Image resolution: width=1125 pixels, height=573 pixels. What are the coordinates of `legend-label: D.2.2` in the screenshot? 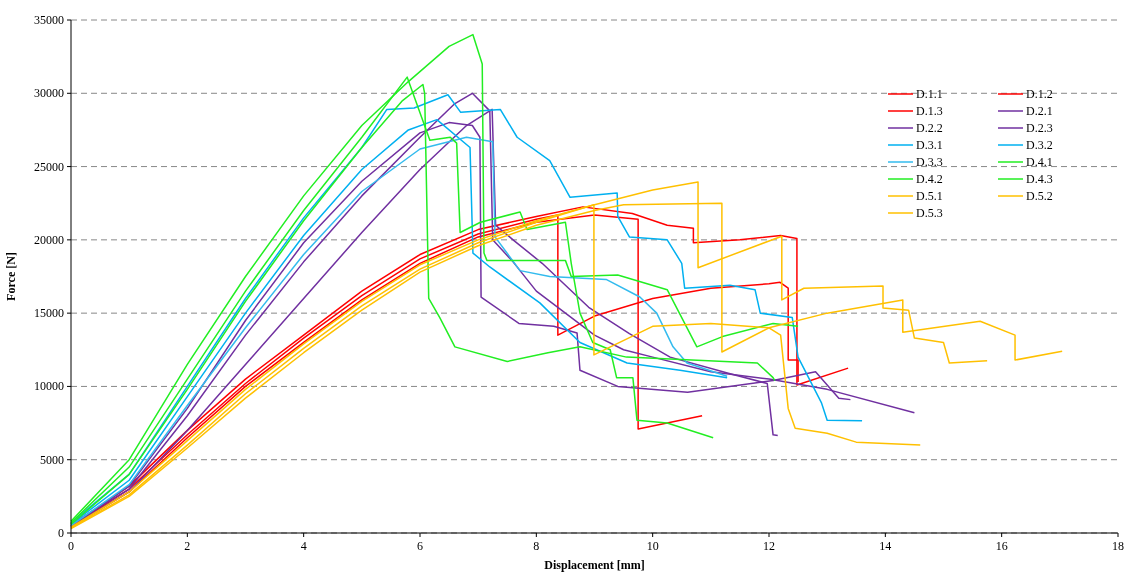 It's located at (929, 128).